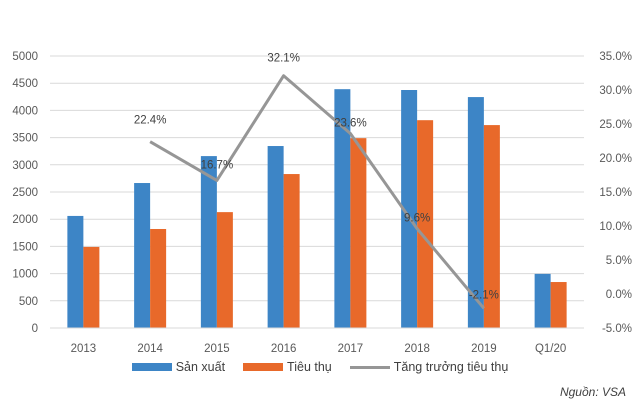 The width and height of the screenshot is (640, 412). Describe the element at coordinates (619, 295) in the screenshot. I see `y2-tick-label: 0.0%` at that location.